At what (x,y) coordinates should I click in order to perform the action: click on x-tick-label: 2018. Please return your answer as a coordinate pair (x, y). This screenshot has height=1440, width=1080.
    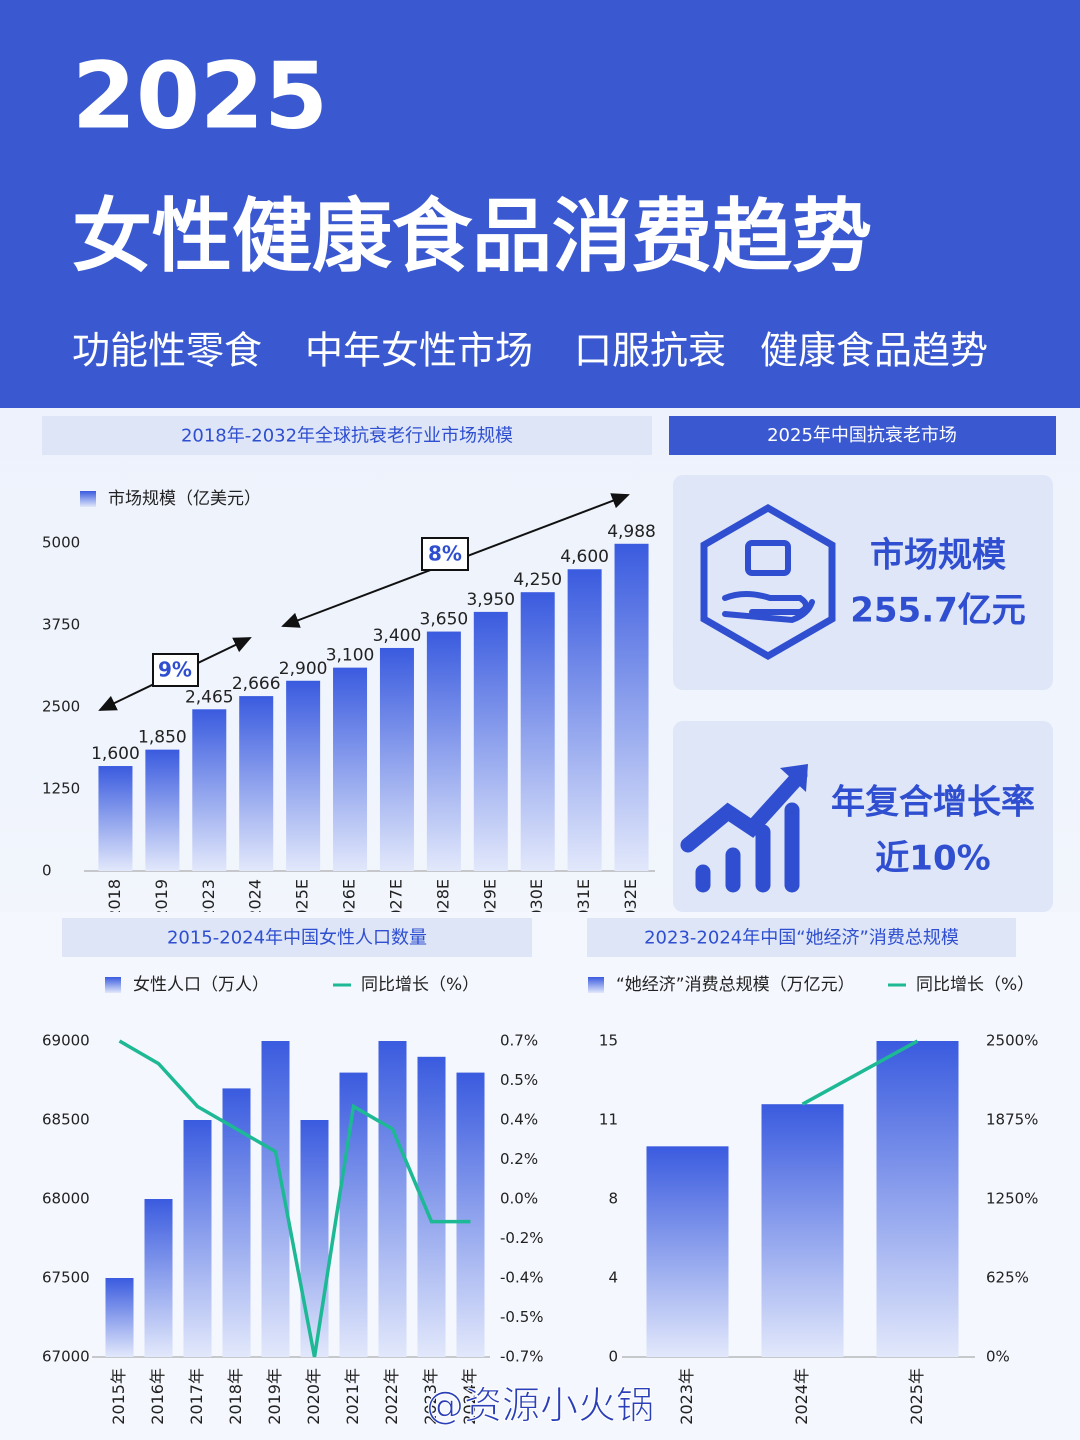
    Looking at the image, I should click on (114, 899).